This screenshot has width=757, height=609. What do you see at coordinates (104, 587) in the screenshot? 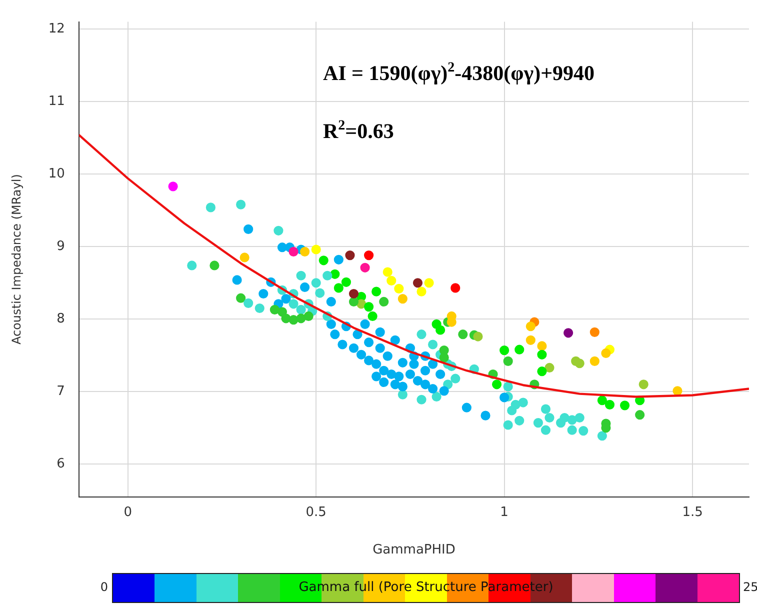
I see `color-bar-label: 0` at bounding box center [104, 587].